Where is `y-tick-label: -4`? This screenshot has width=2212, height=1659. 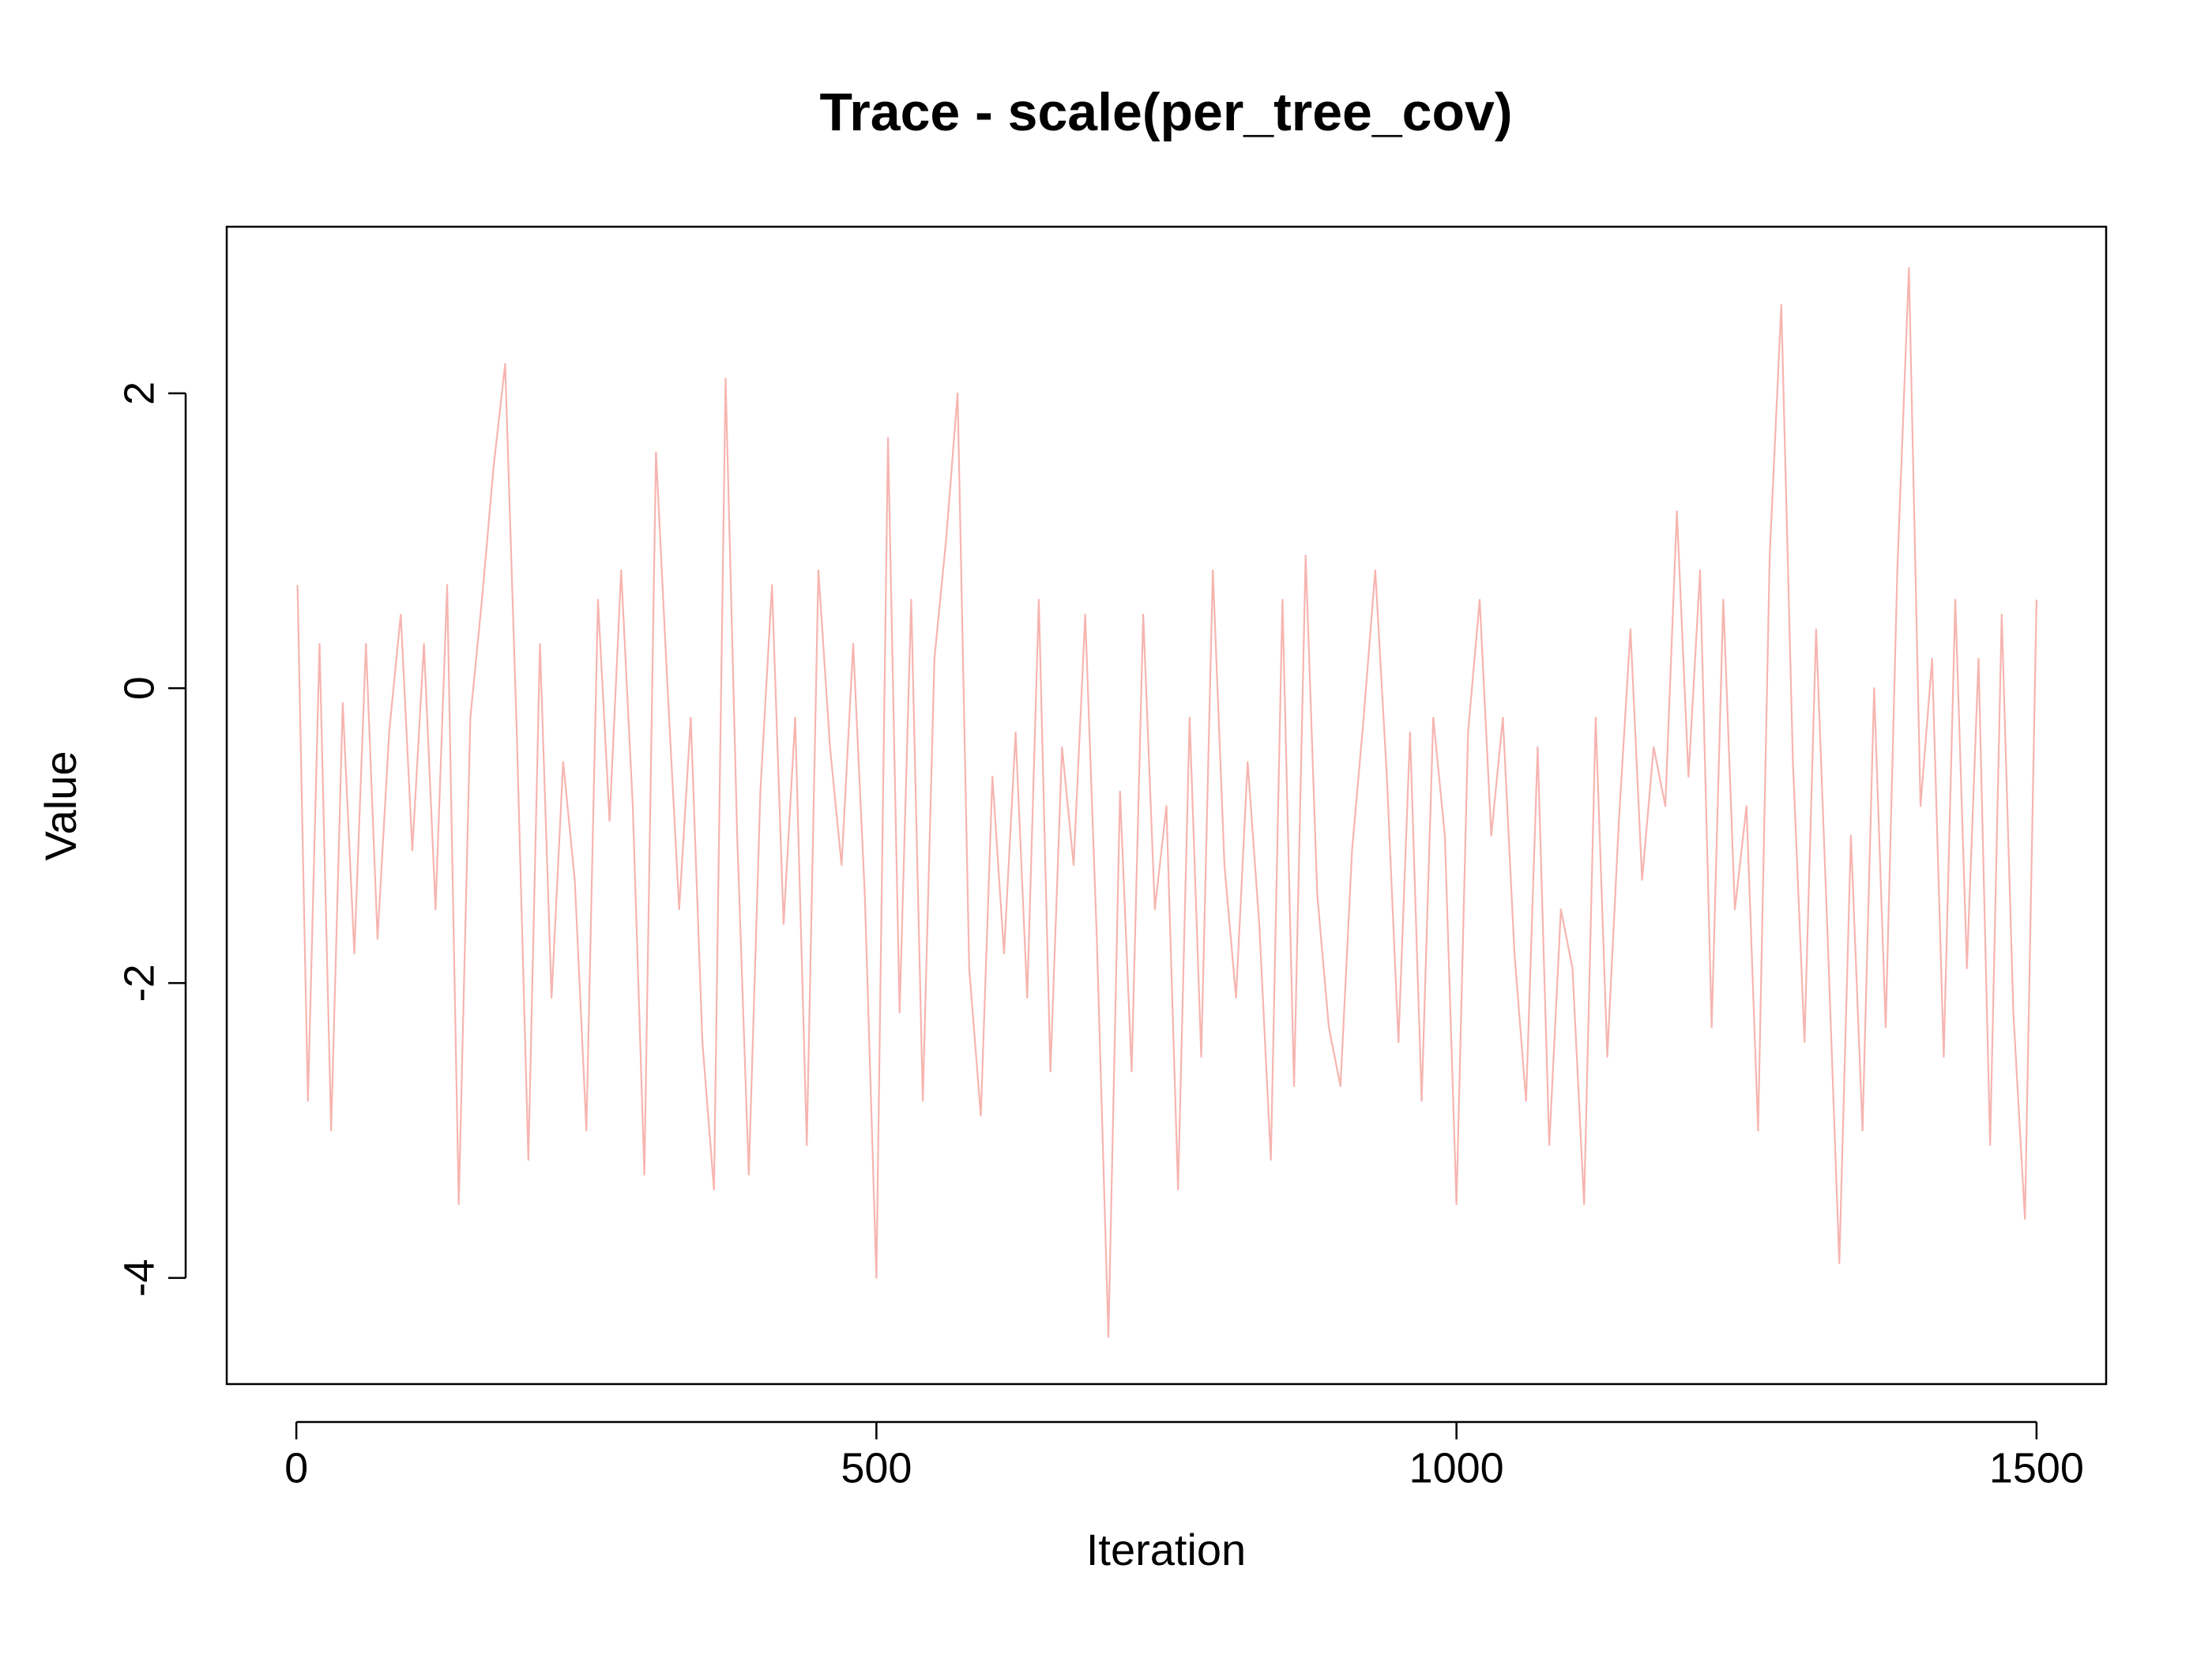 y-tick-label: -4 is located at coordinates (139, 1278).